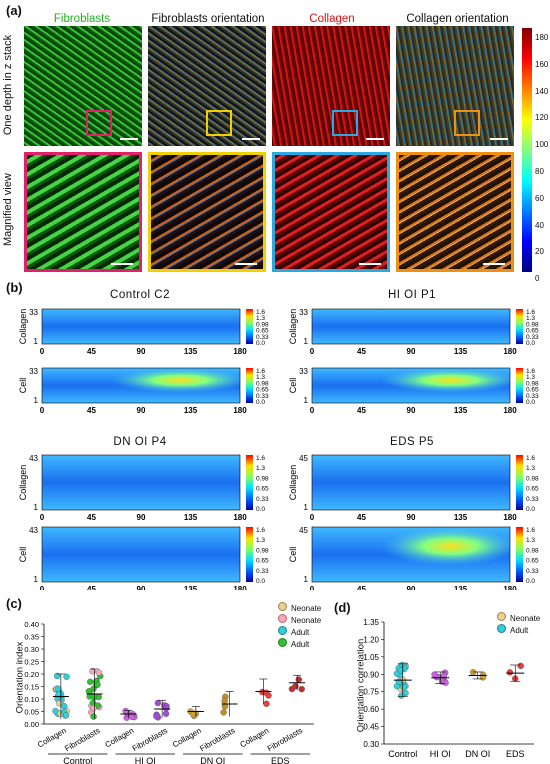 This screenshot has width=550, height=764. What do you see at coordinates (33, 458) in the screenshot?
I see `y-tick: 43` at bounding box center [33, 458].